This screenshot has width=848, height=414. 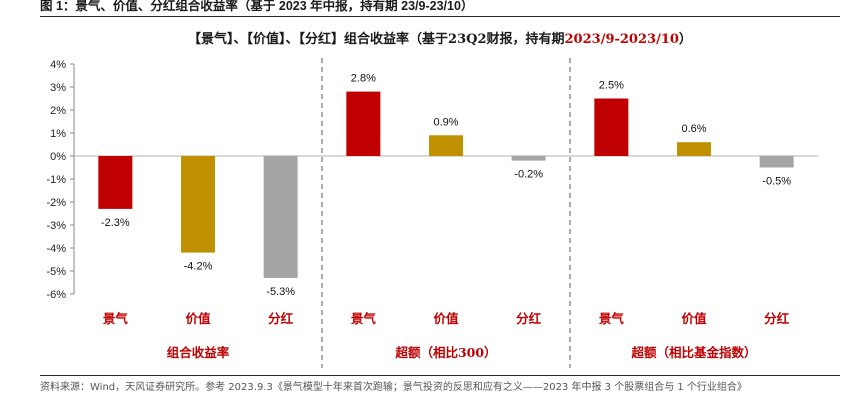 What do you see at coordinates (376, 39) in the screenshot?
I see `chart-title-main: 【景气】、【价值】、【分红】组合收益率（基于23Q2财报，持有期` at bounding box center [376, 39].